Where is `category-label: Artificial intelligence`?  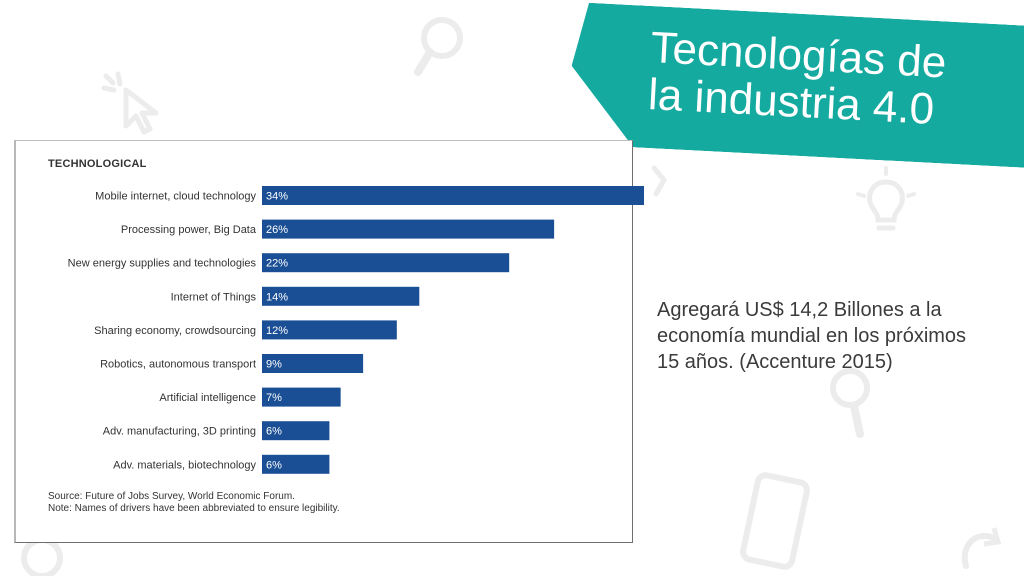 category-label: Artificial intelligence is located at coordinates (207, 398).